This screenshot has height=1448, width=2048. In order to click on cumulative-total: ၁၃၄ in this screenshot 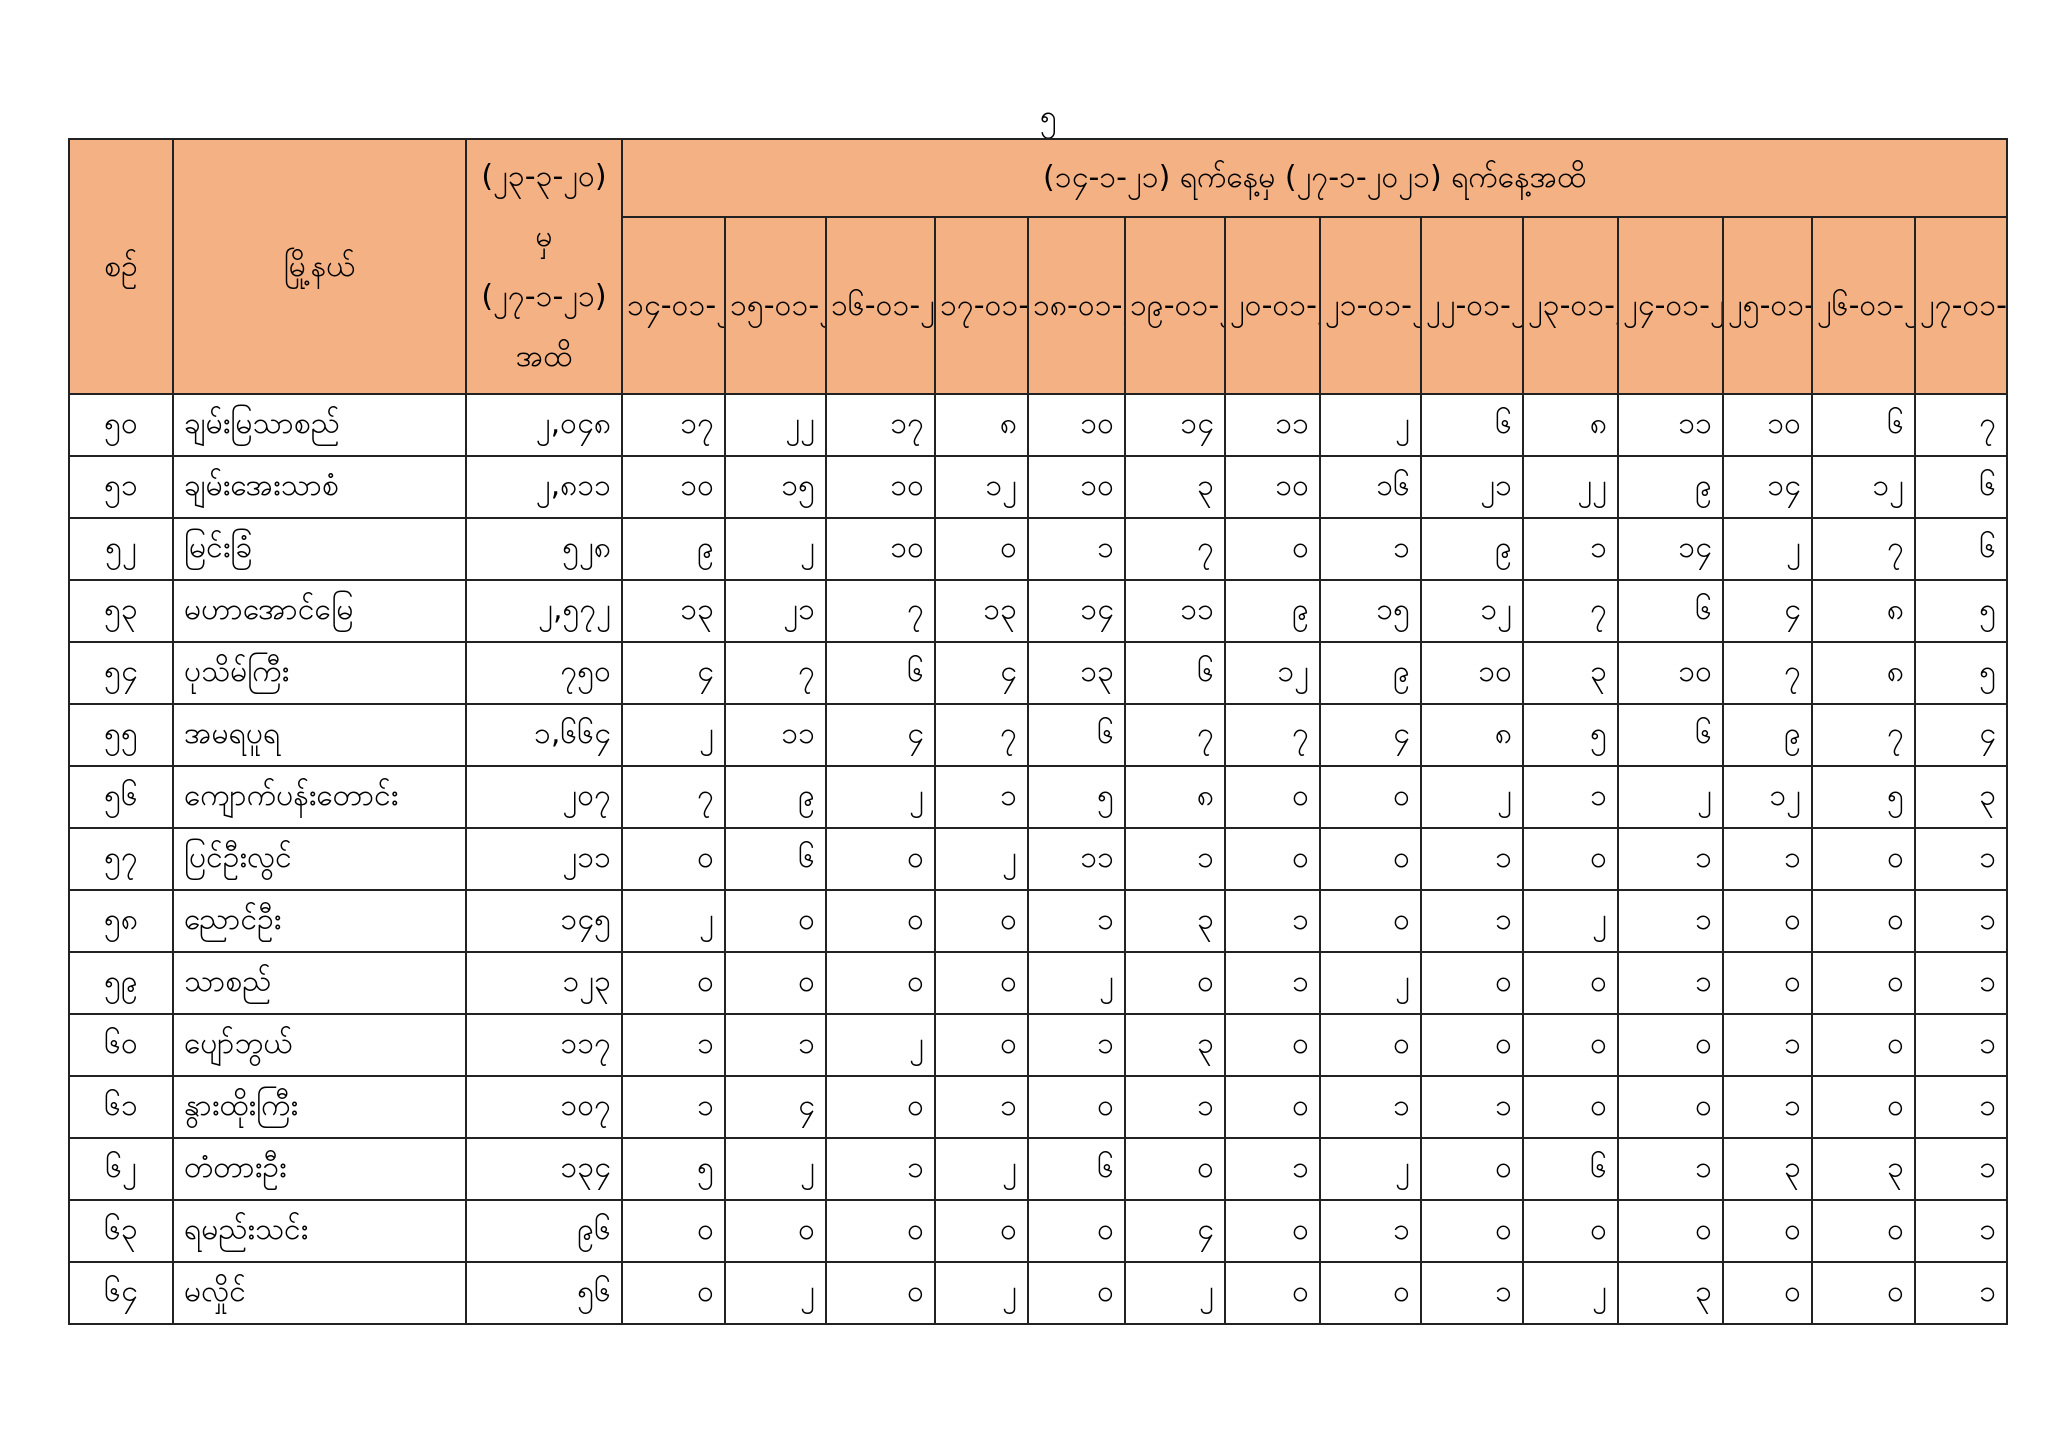, I will do `click(544, 1169)`.